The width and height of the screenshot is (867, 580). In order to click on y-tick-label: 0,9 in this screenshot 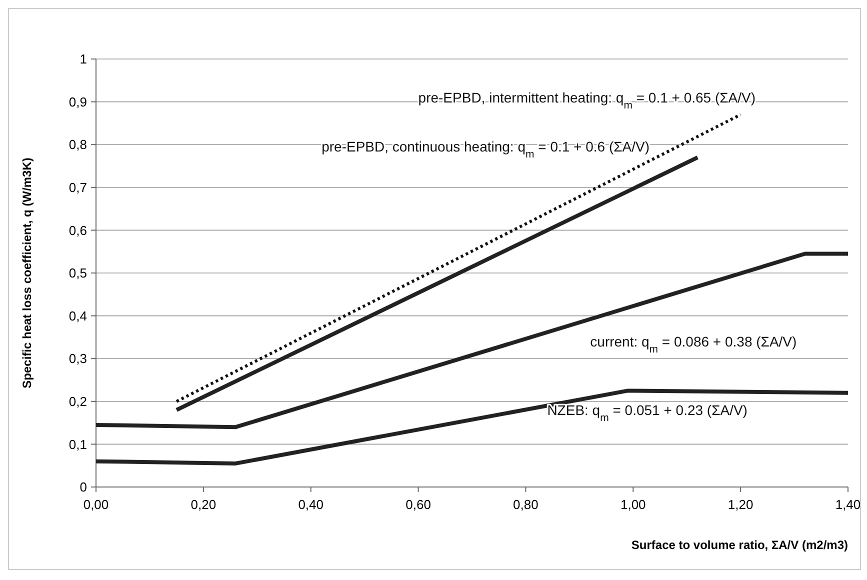, I will do `click(77, 102)`.